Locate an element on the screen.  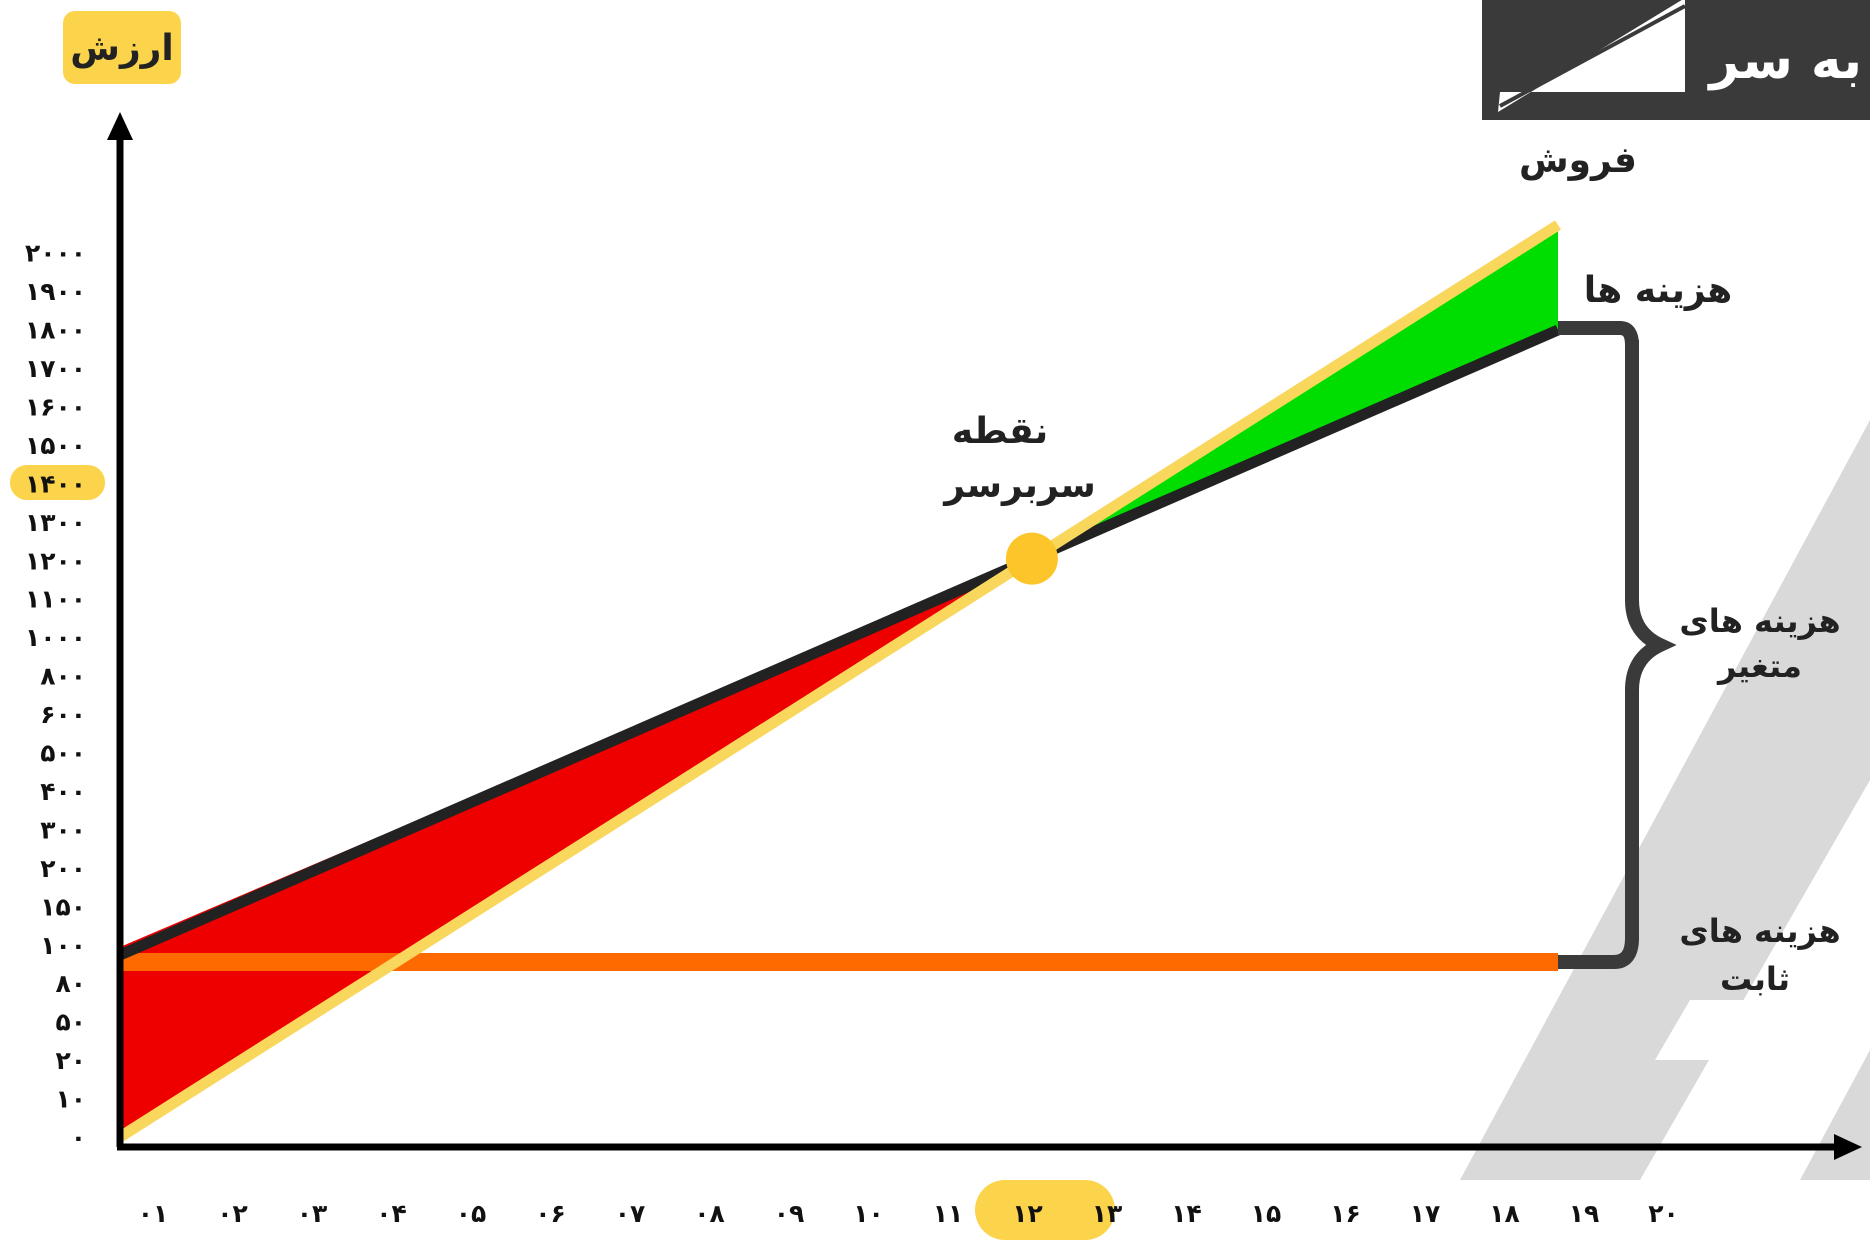
x-tick-label: ۱۱ is located at coordinates (948, 1213).